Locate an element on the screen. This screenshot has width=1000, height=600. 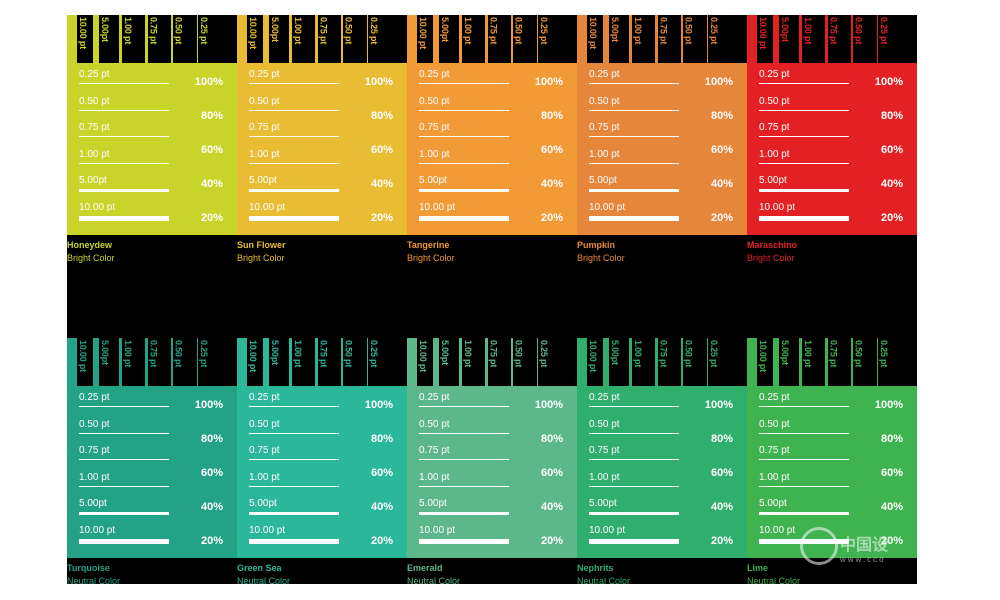
color-name: Lime is located at coordinates (758, 568).